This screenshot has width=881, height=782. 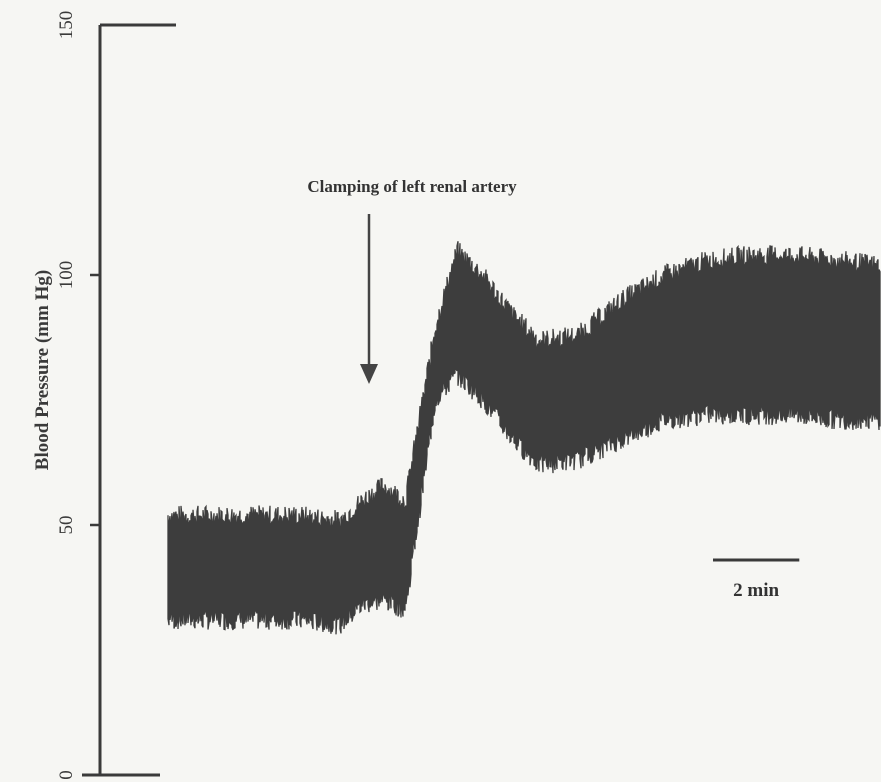 I want to click on y-tick-label-100: 100, so click(x=66, y=275).